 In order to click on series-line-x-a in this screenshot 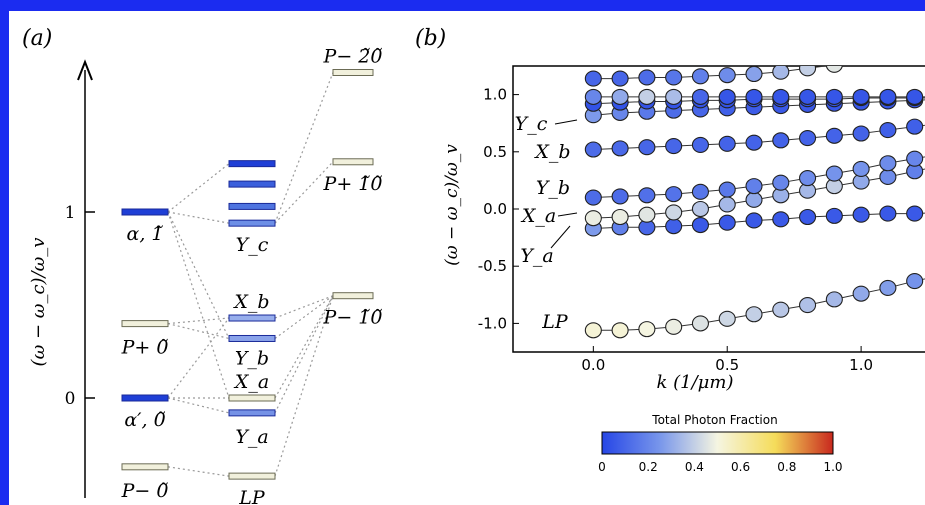, I will do `click(759, 193)`.